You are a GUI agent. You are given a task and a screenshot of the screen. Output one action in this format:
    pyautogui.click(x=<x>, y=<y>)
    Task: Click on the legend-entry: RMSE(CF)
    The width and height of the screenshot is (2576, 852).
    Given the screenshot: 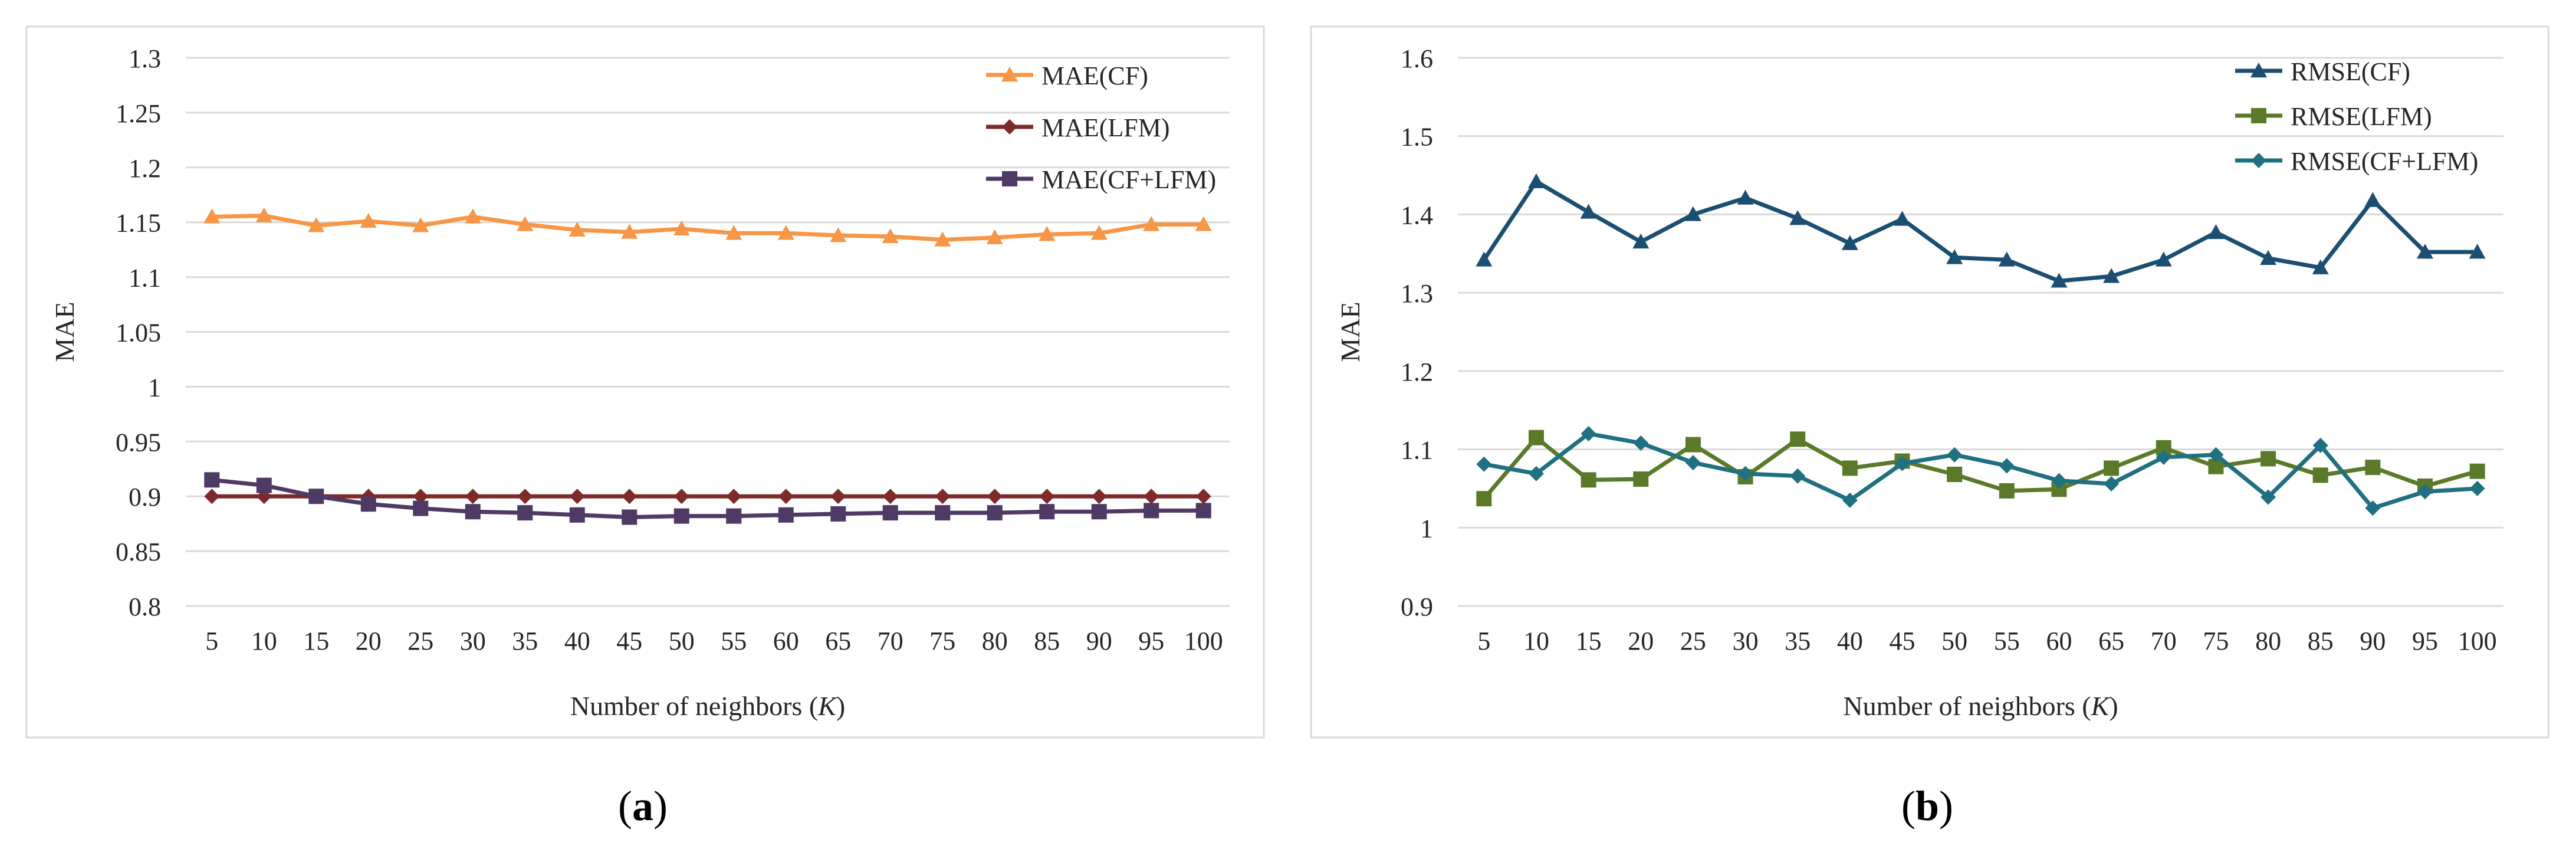 What is the action you would take?
    pyautogui.click(x=2350, y=72)
    